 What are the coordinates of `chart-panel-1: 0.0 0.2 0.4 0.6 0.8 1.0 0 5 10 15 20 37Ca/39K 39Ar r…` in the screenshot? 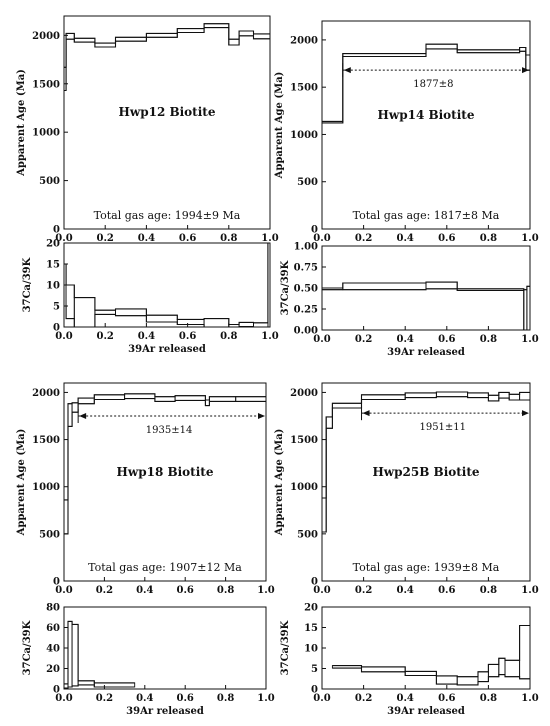 It's located at (150, 297).